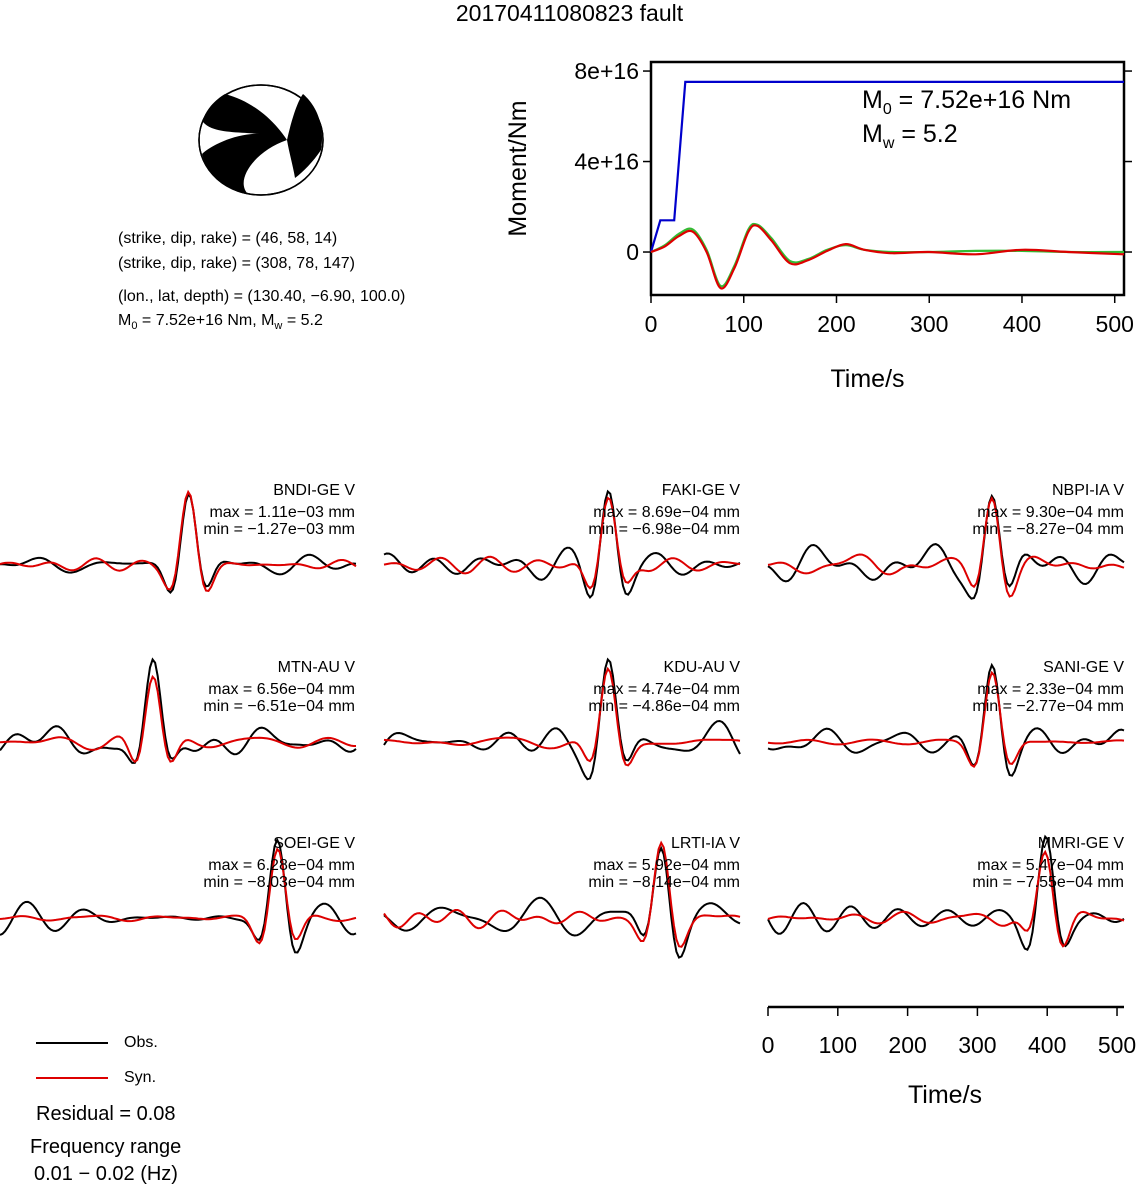  What do you see at coordinates (666, 865) in the screenshot?
I see `station-max: max = 5.92e−04 mm` at bounding box center [666, 865].